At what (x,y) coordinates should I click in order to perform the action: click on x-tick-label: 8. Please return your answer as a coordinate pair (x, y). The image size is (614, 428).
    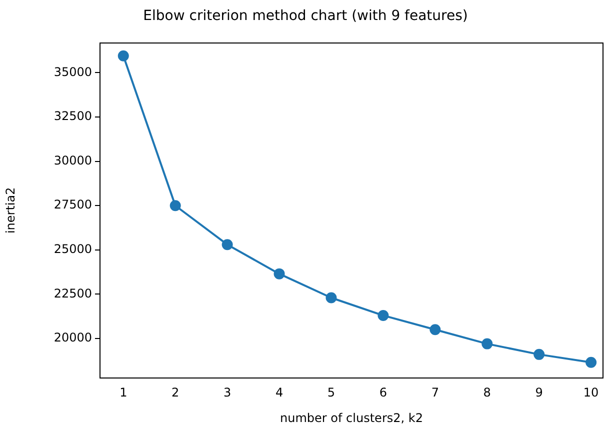
    Looking at the image, I should click on (487, 392).